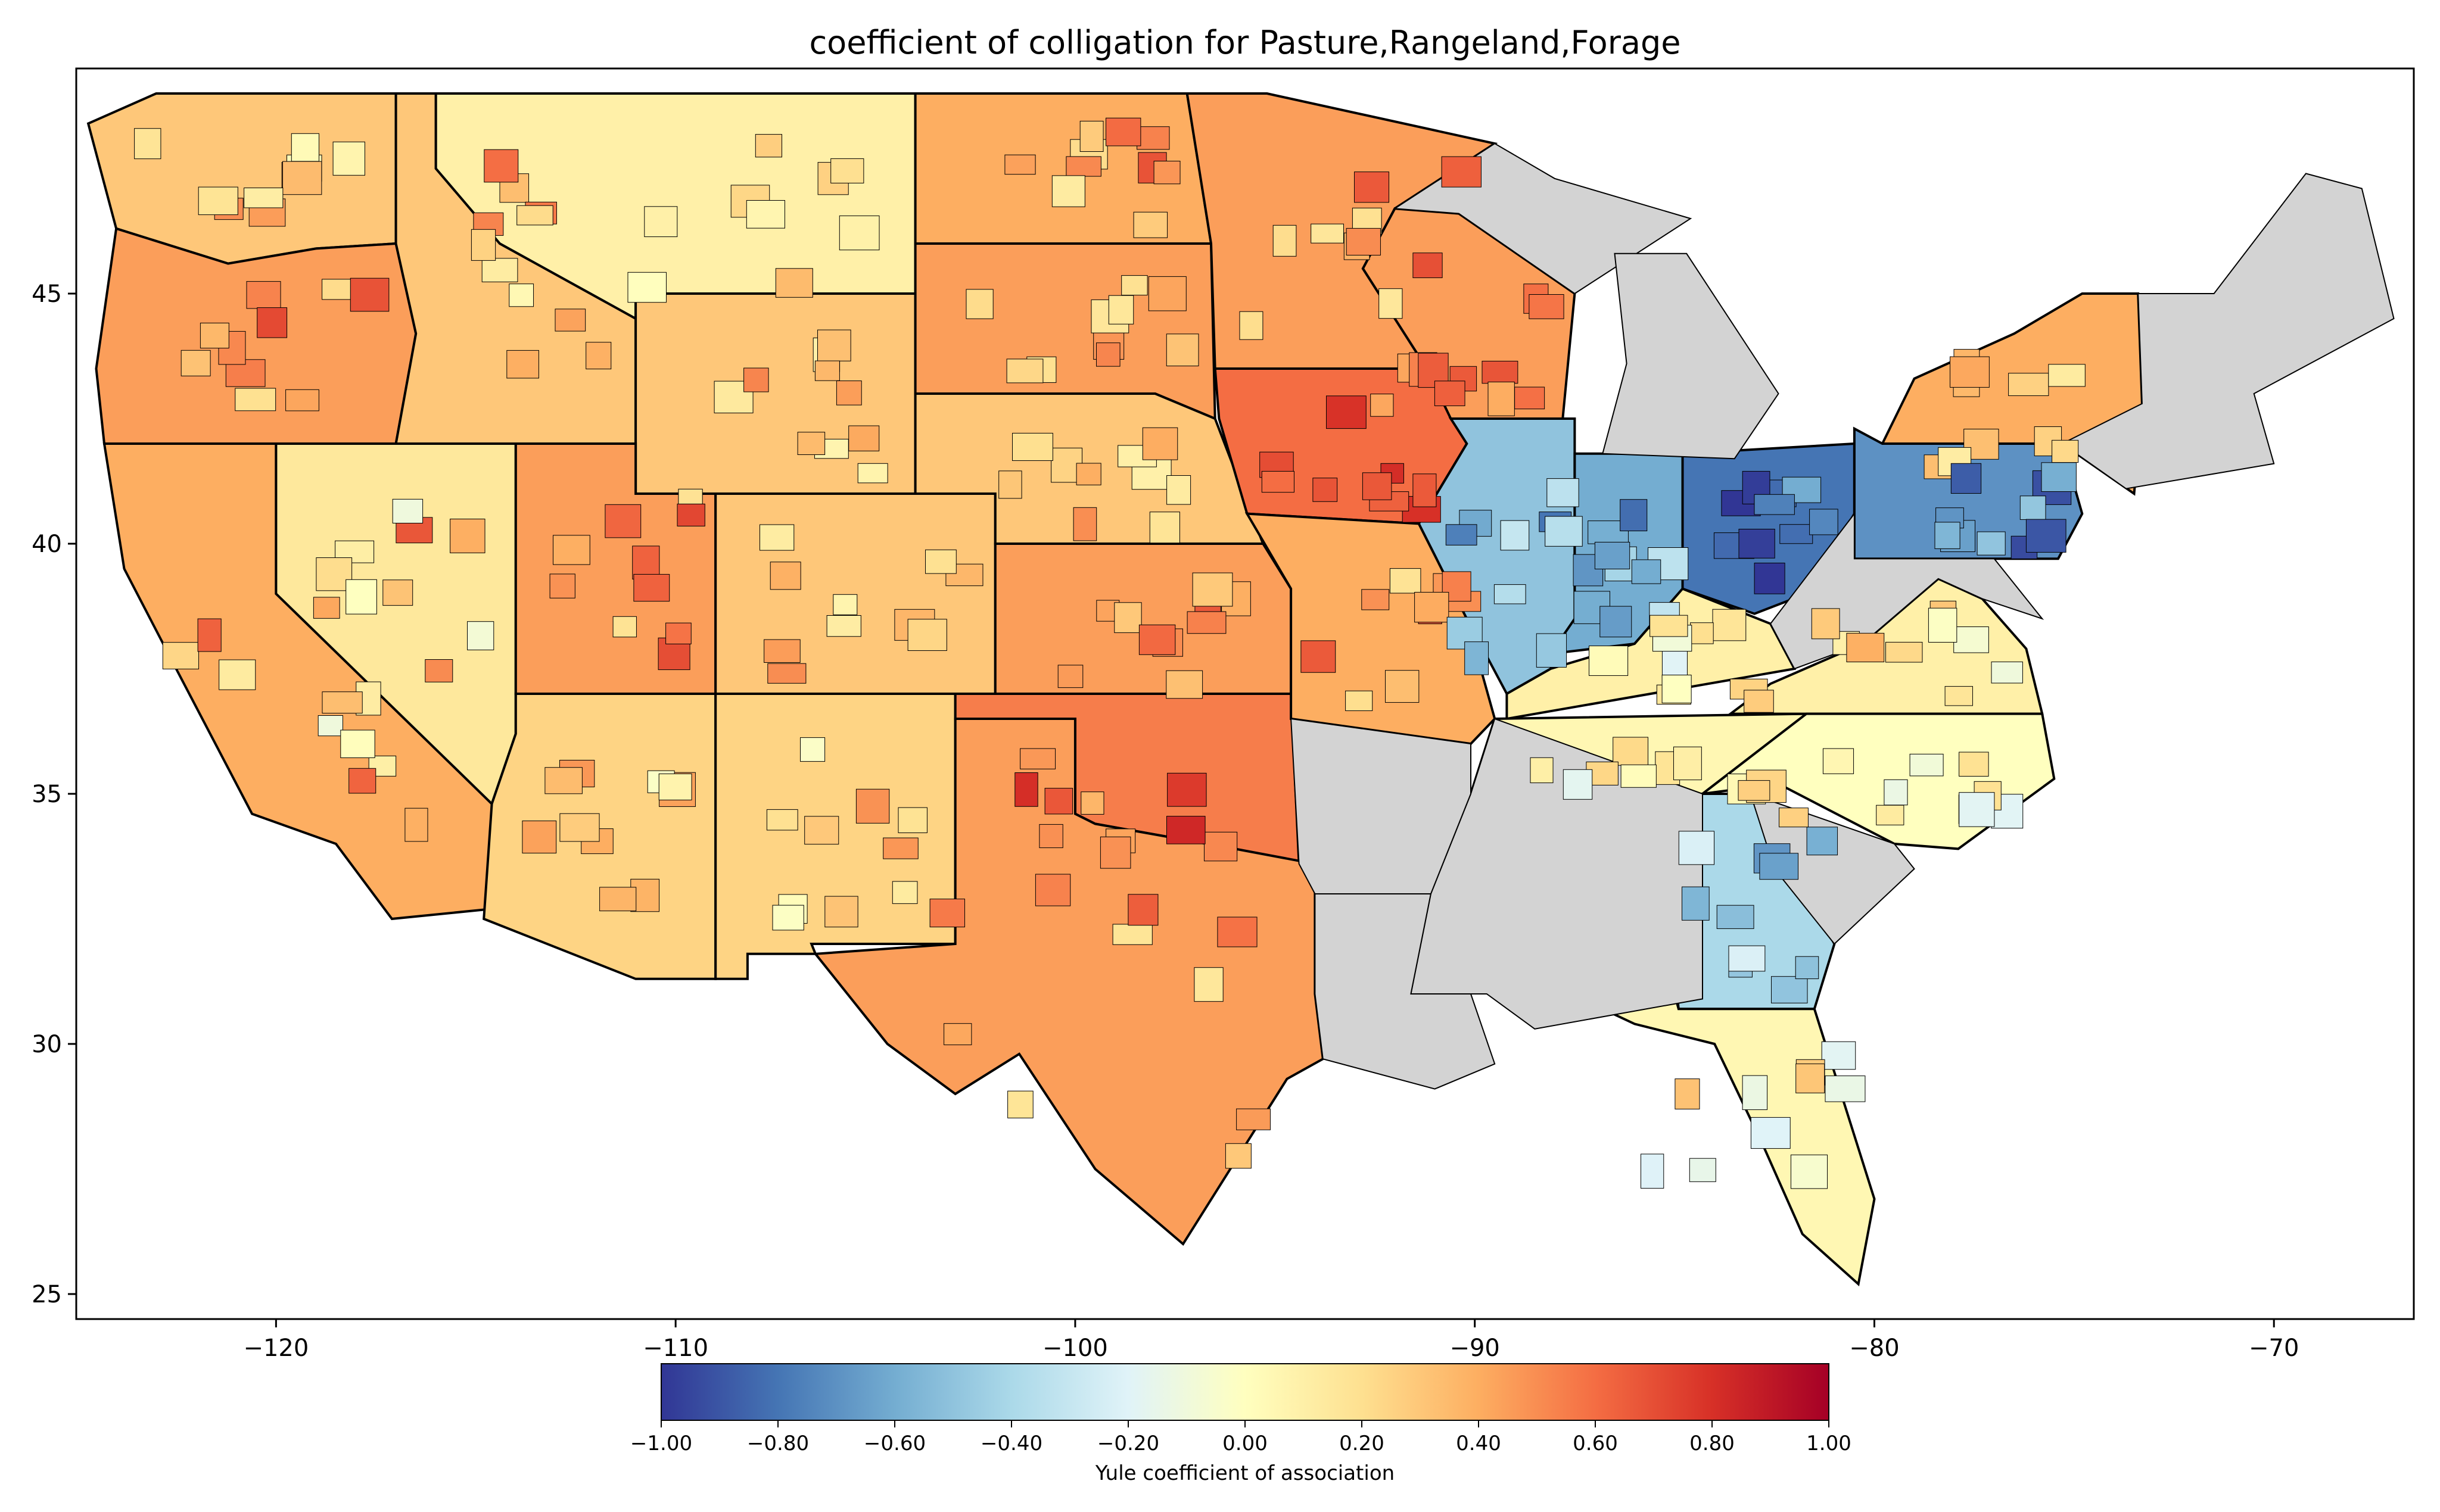  What do you see at coordinates (1361, 1443) in the screenshot?
I see `colorbar-tick-label: 0.20` at bounding box center [1361, 1443].